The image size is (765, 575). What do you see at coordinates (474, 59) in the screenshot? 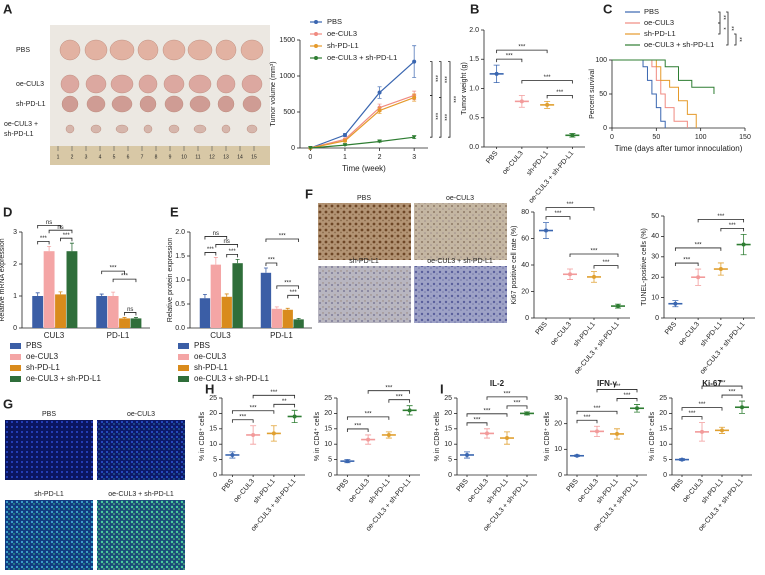
I see `y-tick-label: 1.5` at bounding box center [474, 59].